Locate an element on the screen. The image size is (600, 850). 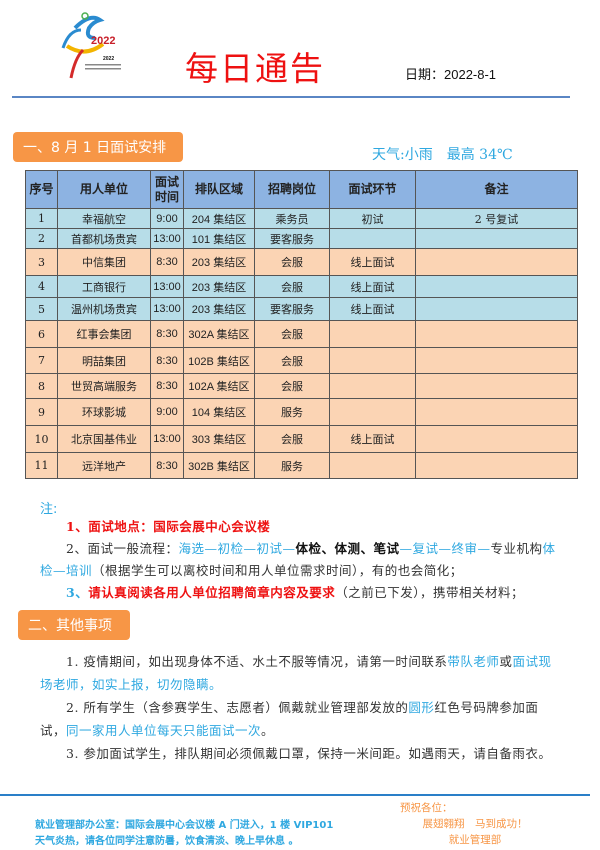
matter-3: 3. 参加面试学生，排队期间必须佩戴口罩，保持一米间距。如遇雨天，请自备雨衣。 is located at coordinates (300, 753).